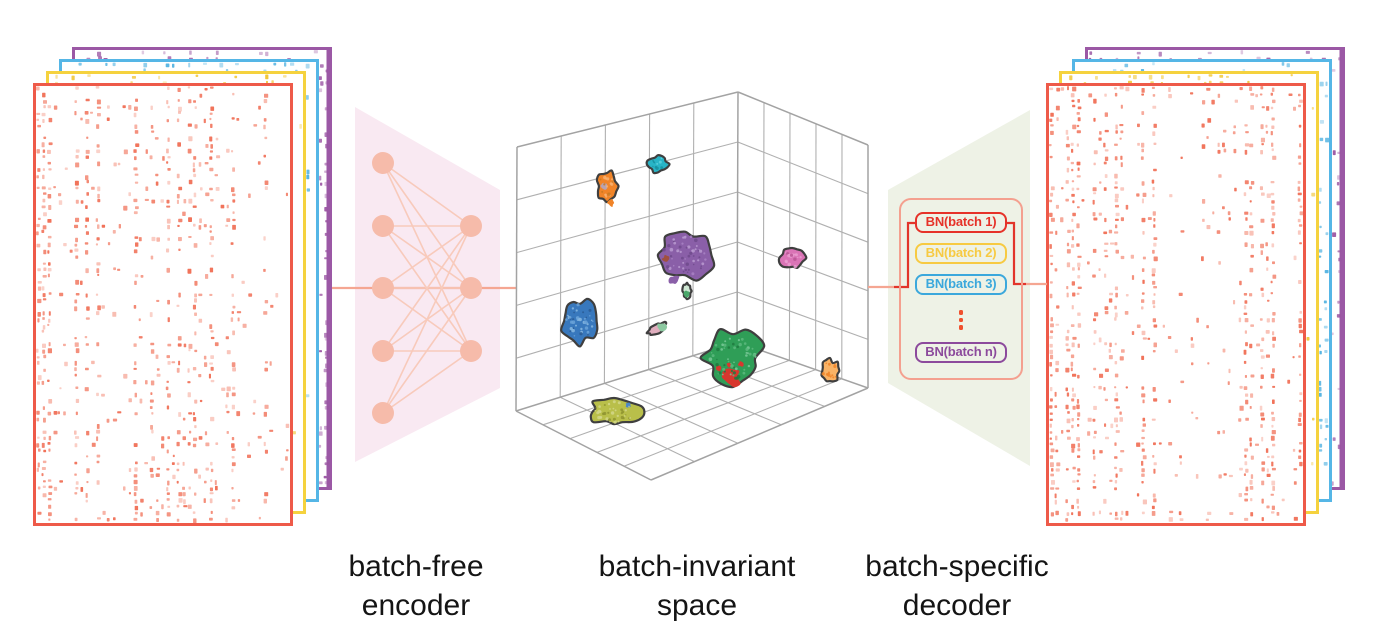 Image resolution: width=1378 pixels, height=633 pixels. I want to click on cluster-olive, so click(617, 411).